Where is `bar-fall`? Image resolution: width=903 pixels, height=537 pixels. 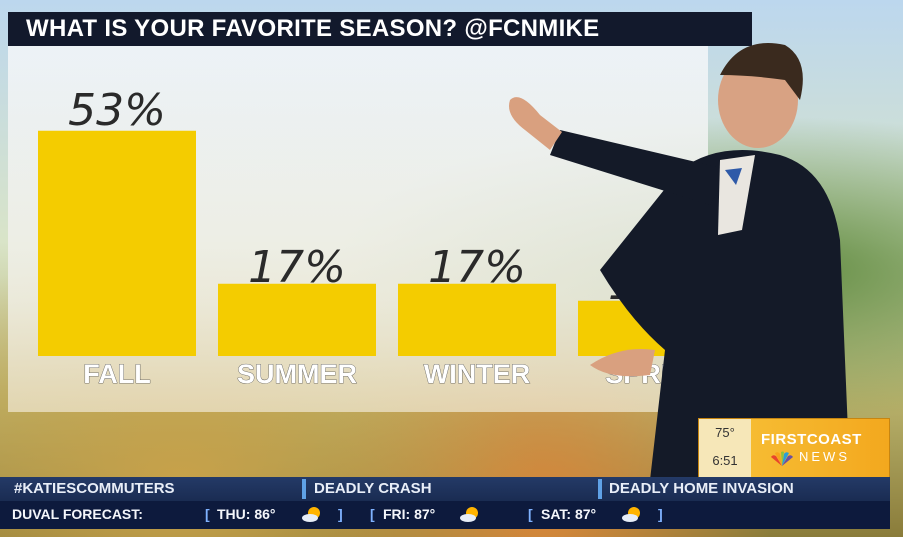
bar-fall is located at coordinates (117, 243).